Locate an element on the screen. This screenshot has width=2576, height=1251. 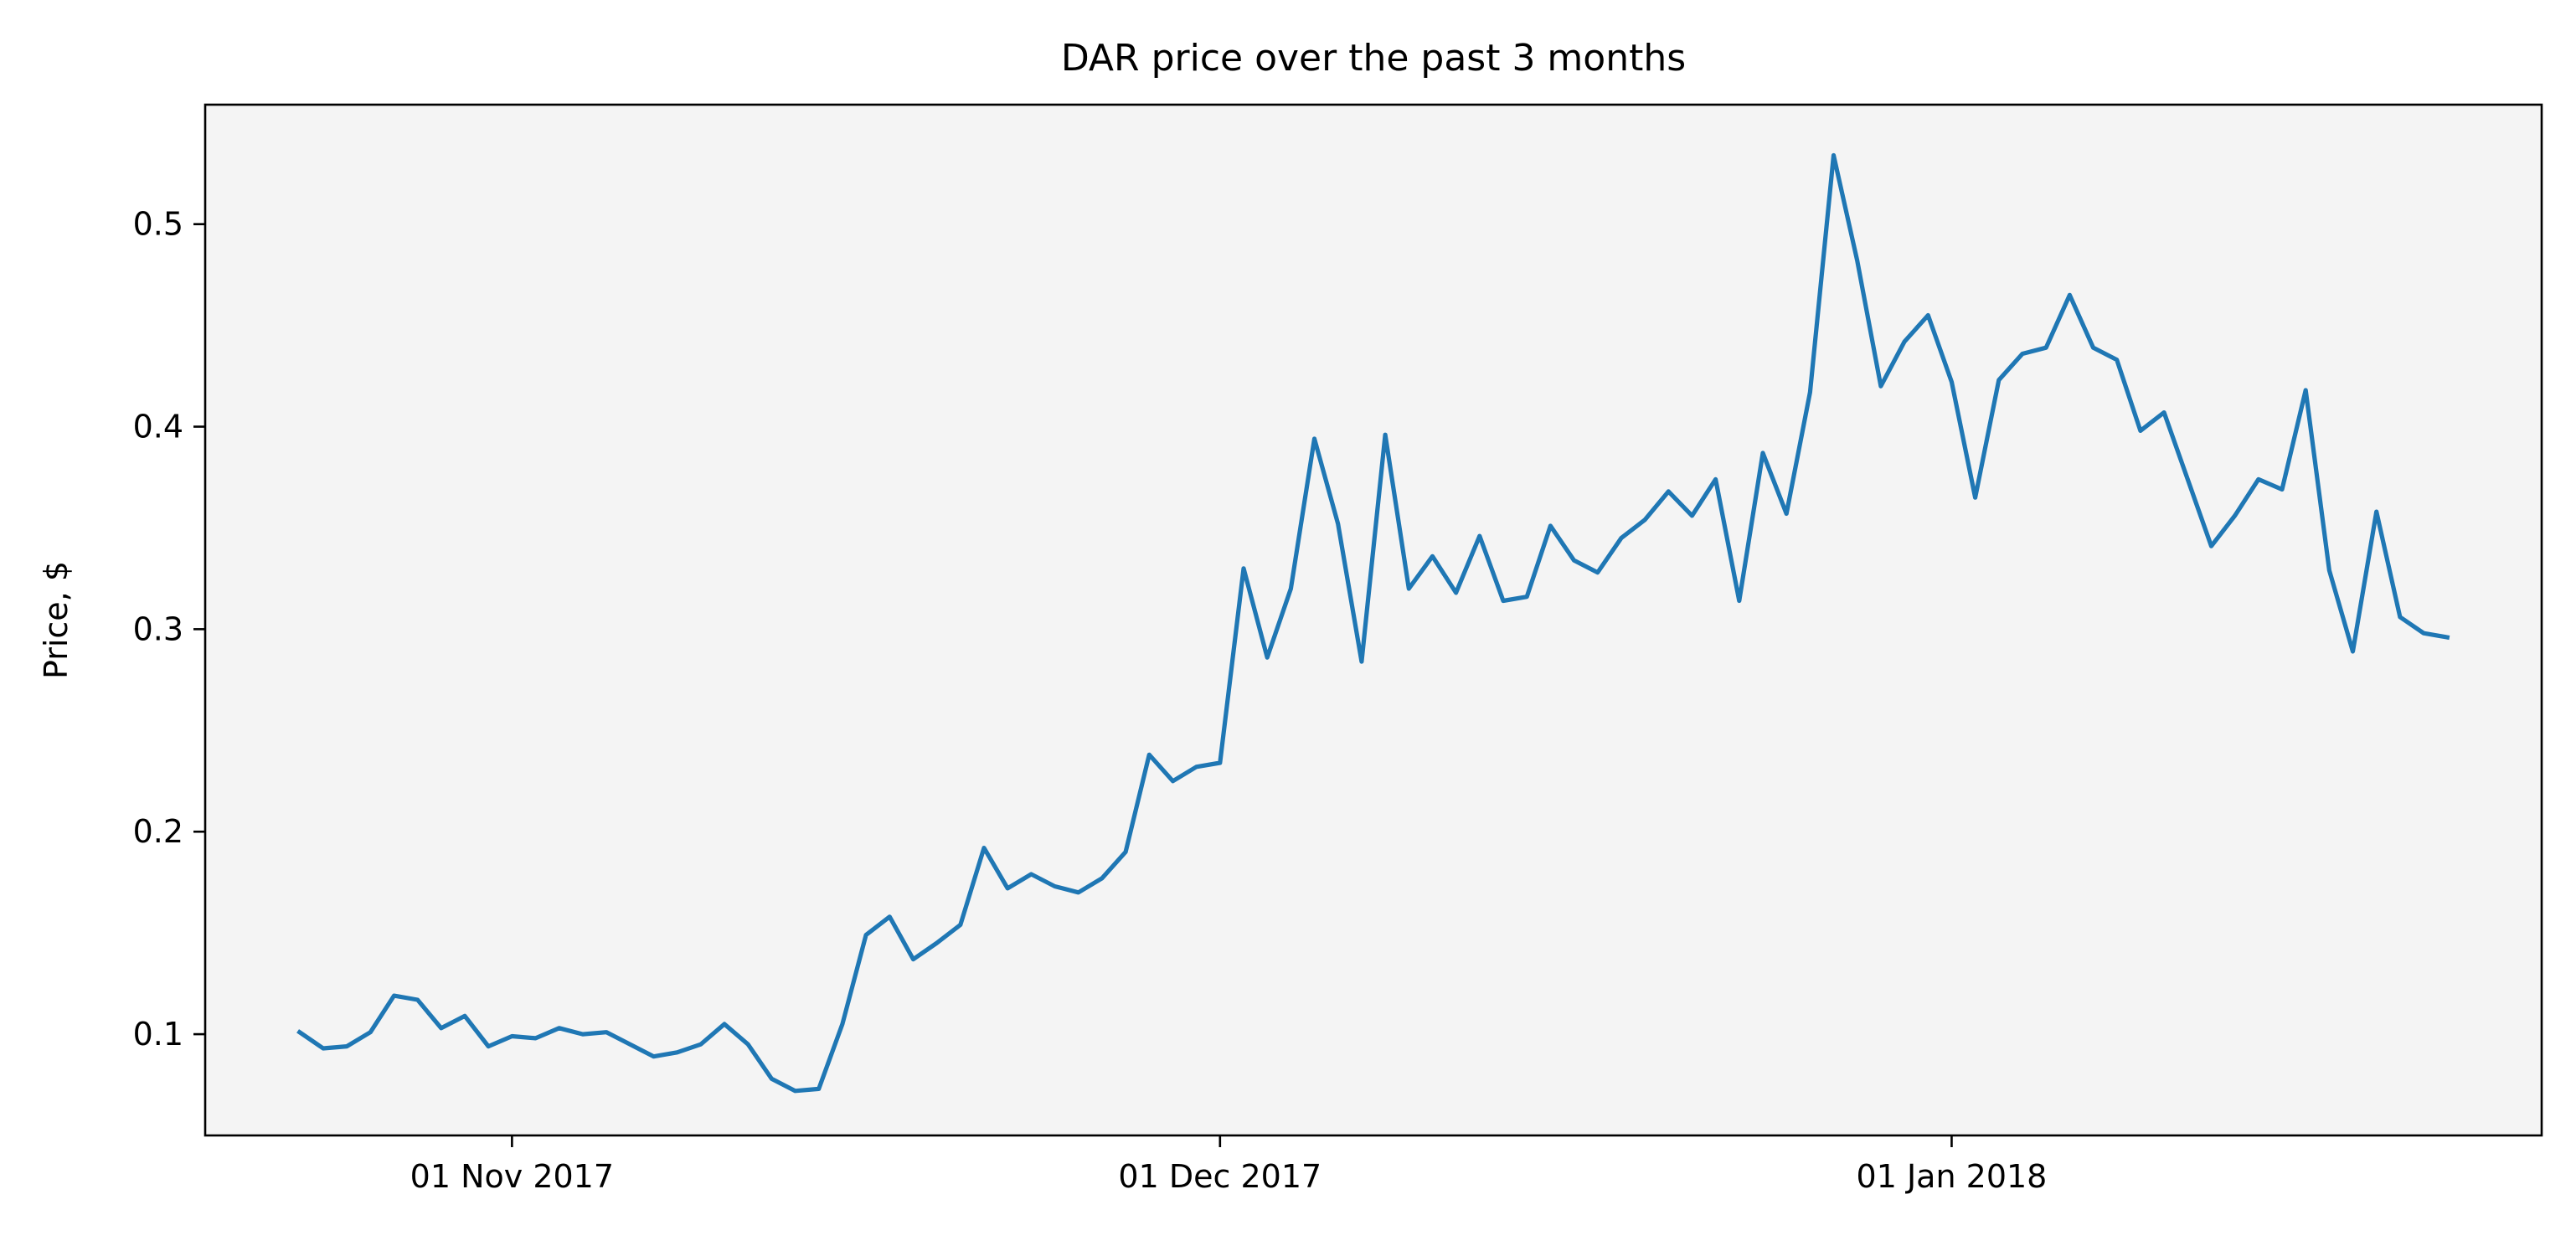
x-tick-label: 01 Jan 2018 is located at coordinates (1952, 1176).